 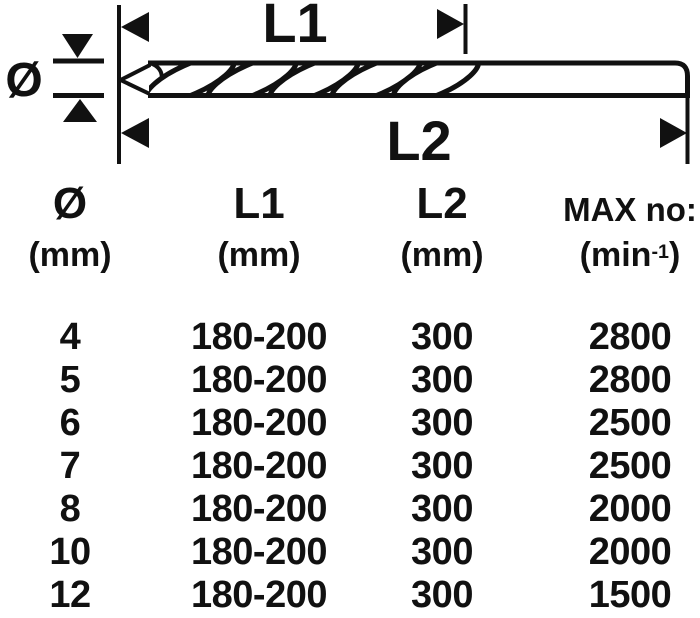 What do you see at coordinates (70, 337) in the screenshot?
I see `cell-diameter: 4` at bounding box center [70, 337].